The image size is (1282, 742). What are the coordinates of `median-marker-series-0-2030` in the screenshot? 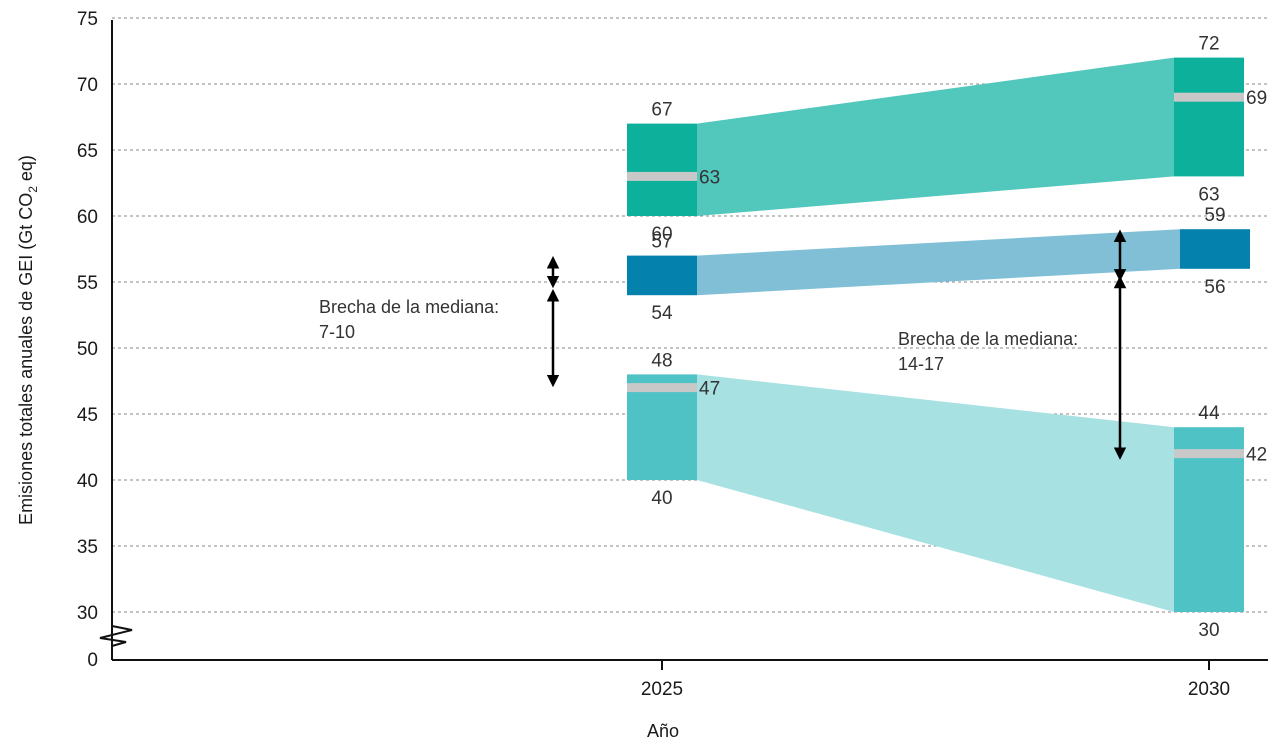 It's located at (1209, 97).